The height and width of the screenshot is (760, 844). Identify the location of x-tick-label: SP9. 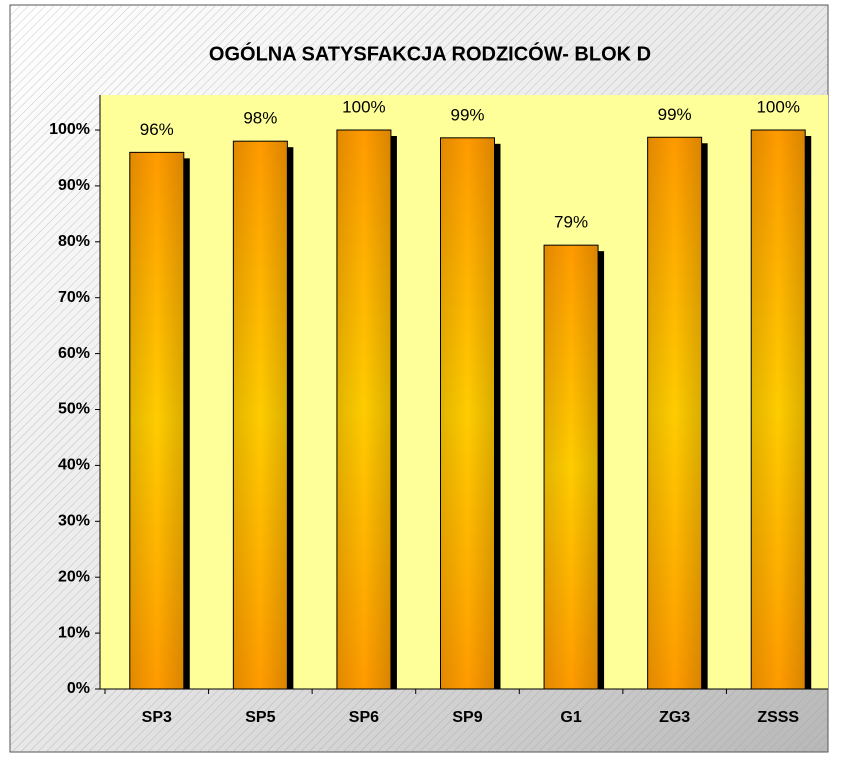
(467, 717).